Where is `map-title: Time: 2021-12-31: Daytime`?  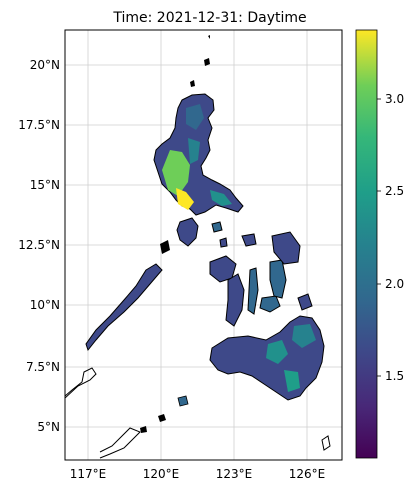 map-title: Time: 2021-12-31: Daytime is located at coordinates (209, 18).